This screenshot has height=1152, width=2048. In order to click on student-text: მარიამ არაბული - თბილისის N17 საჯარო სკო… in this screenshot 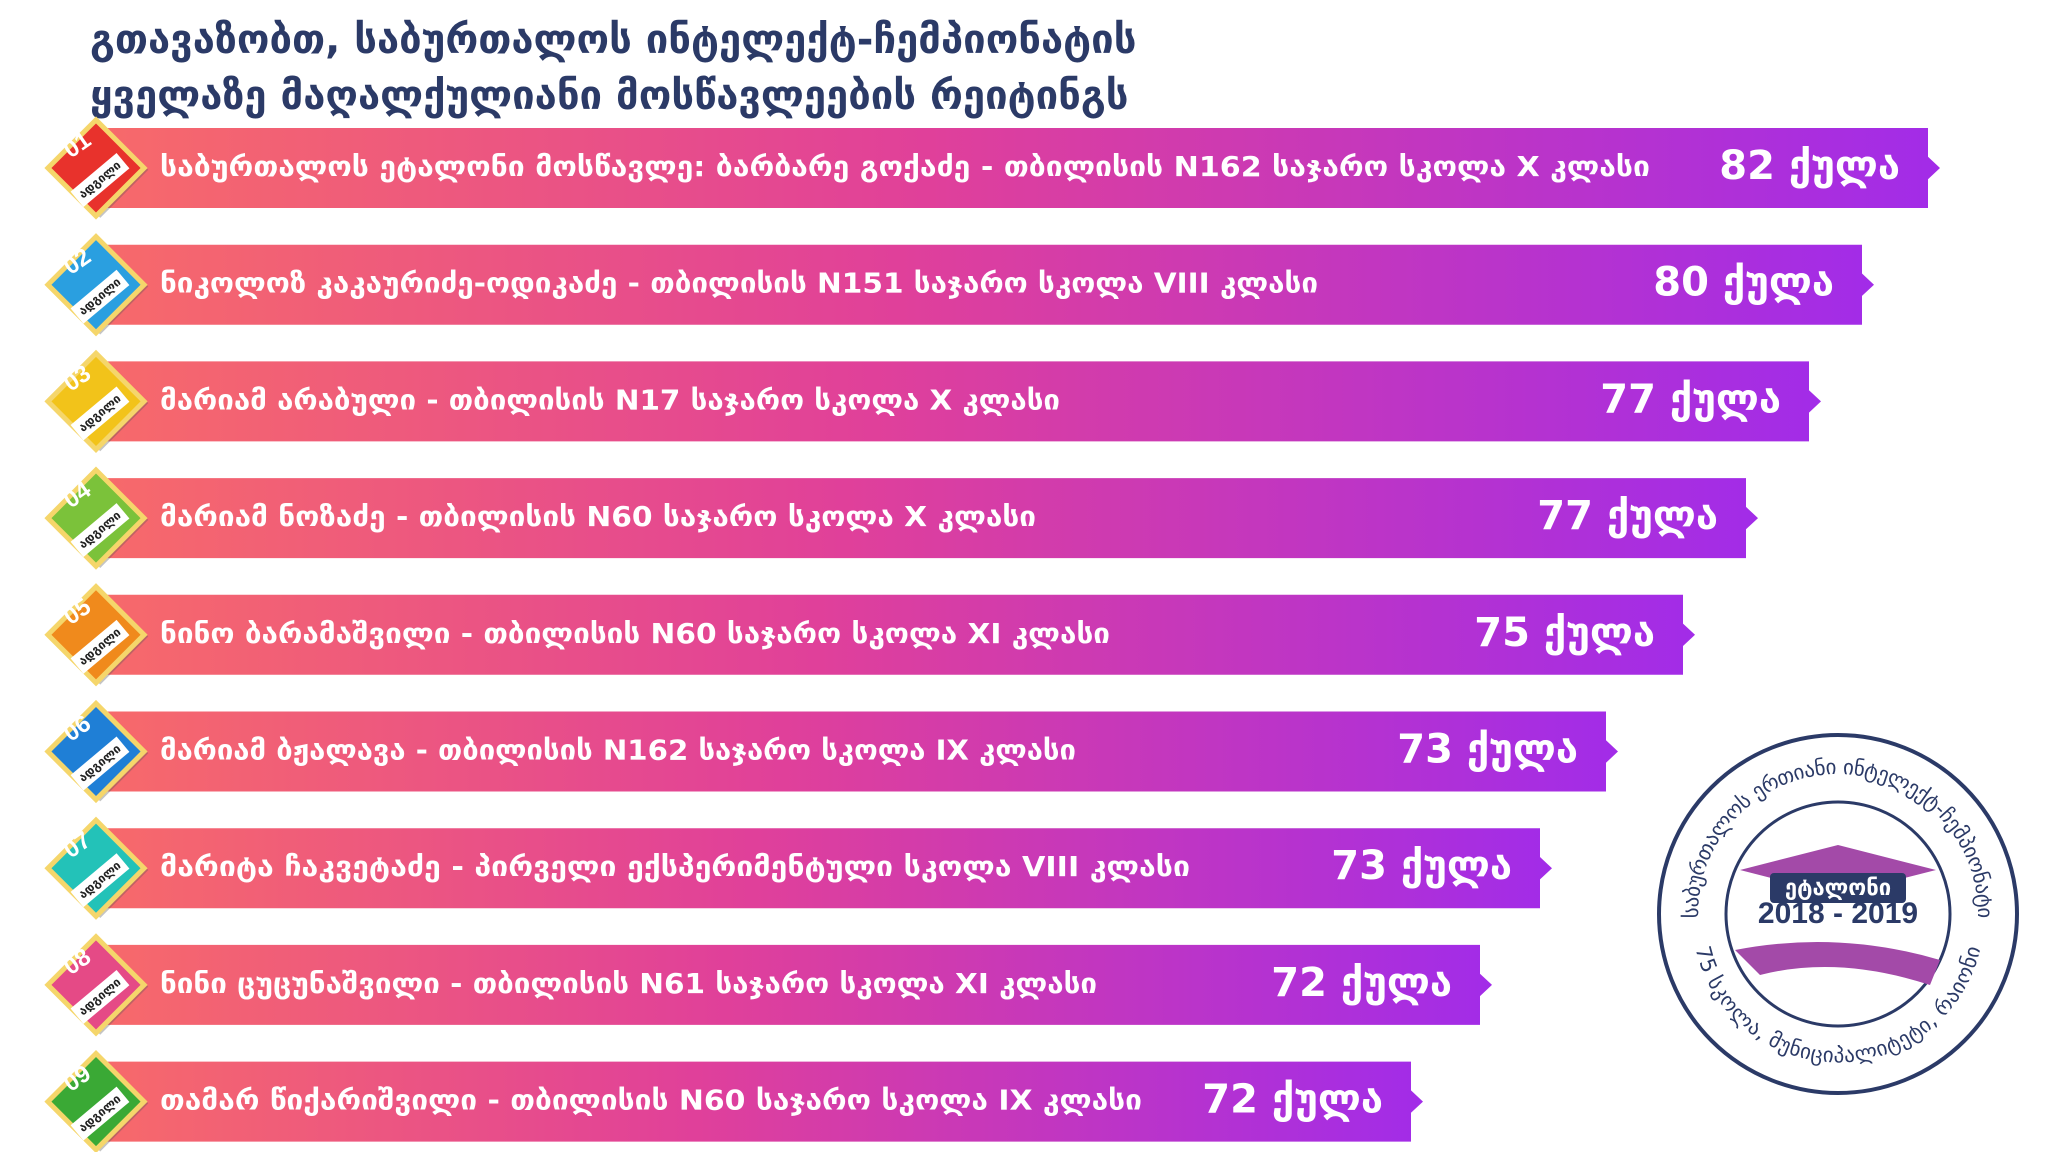, I will do `click(610, 399)`.